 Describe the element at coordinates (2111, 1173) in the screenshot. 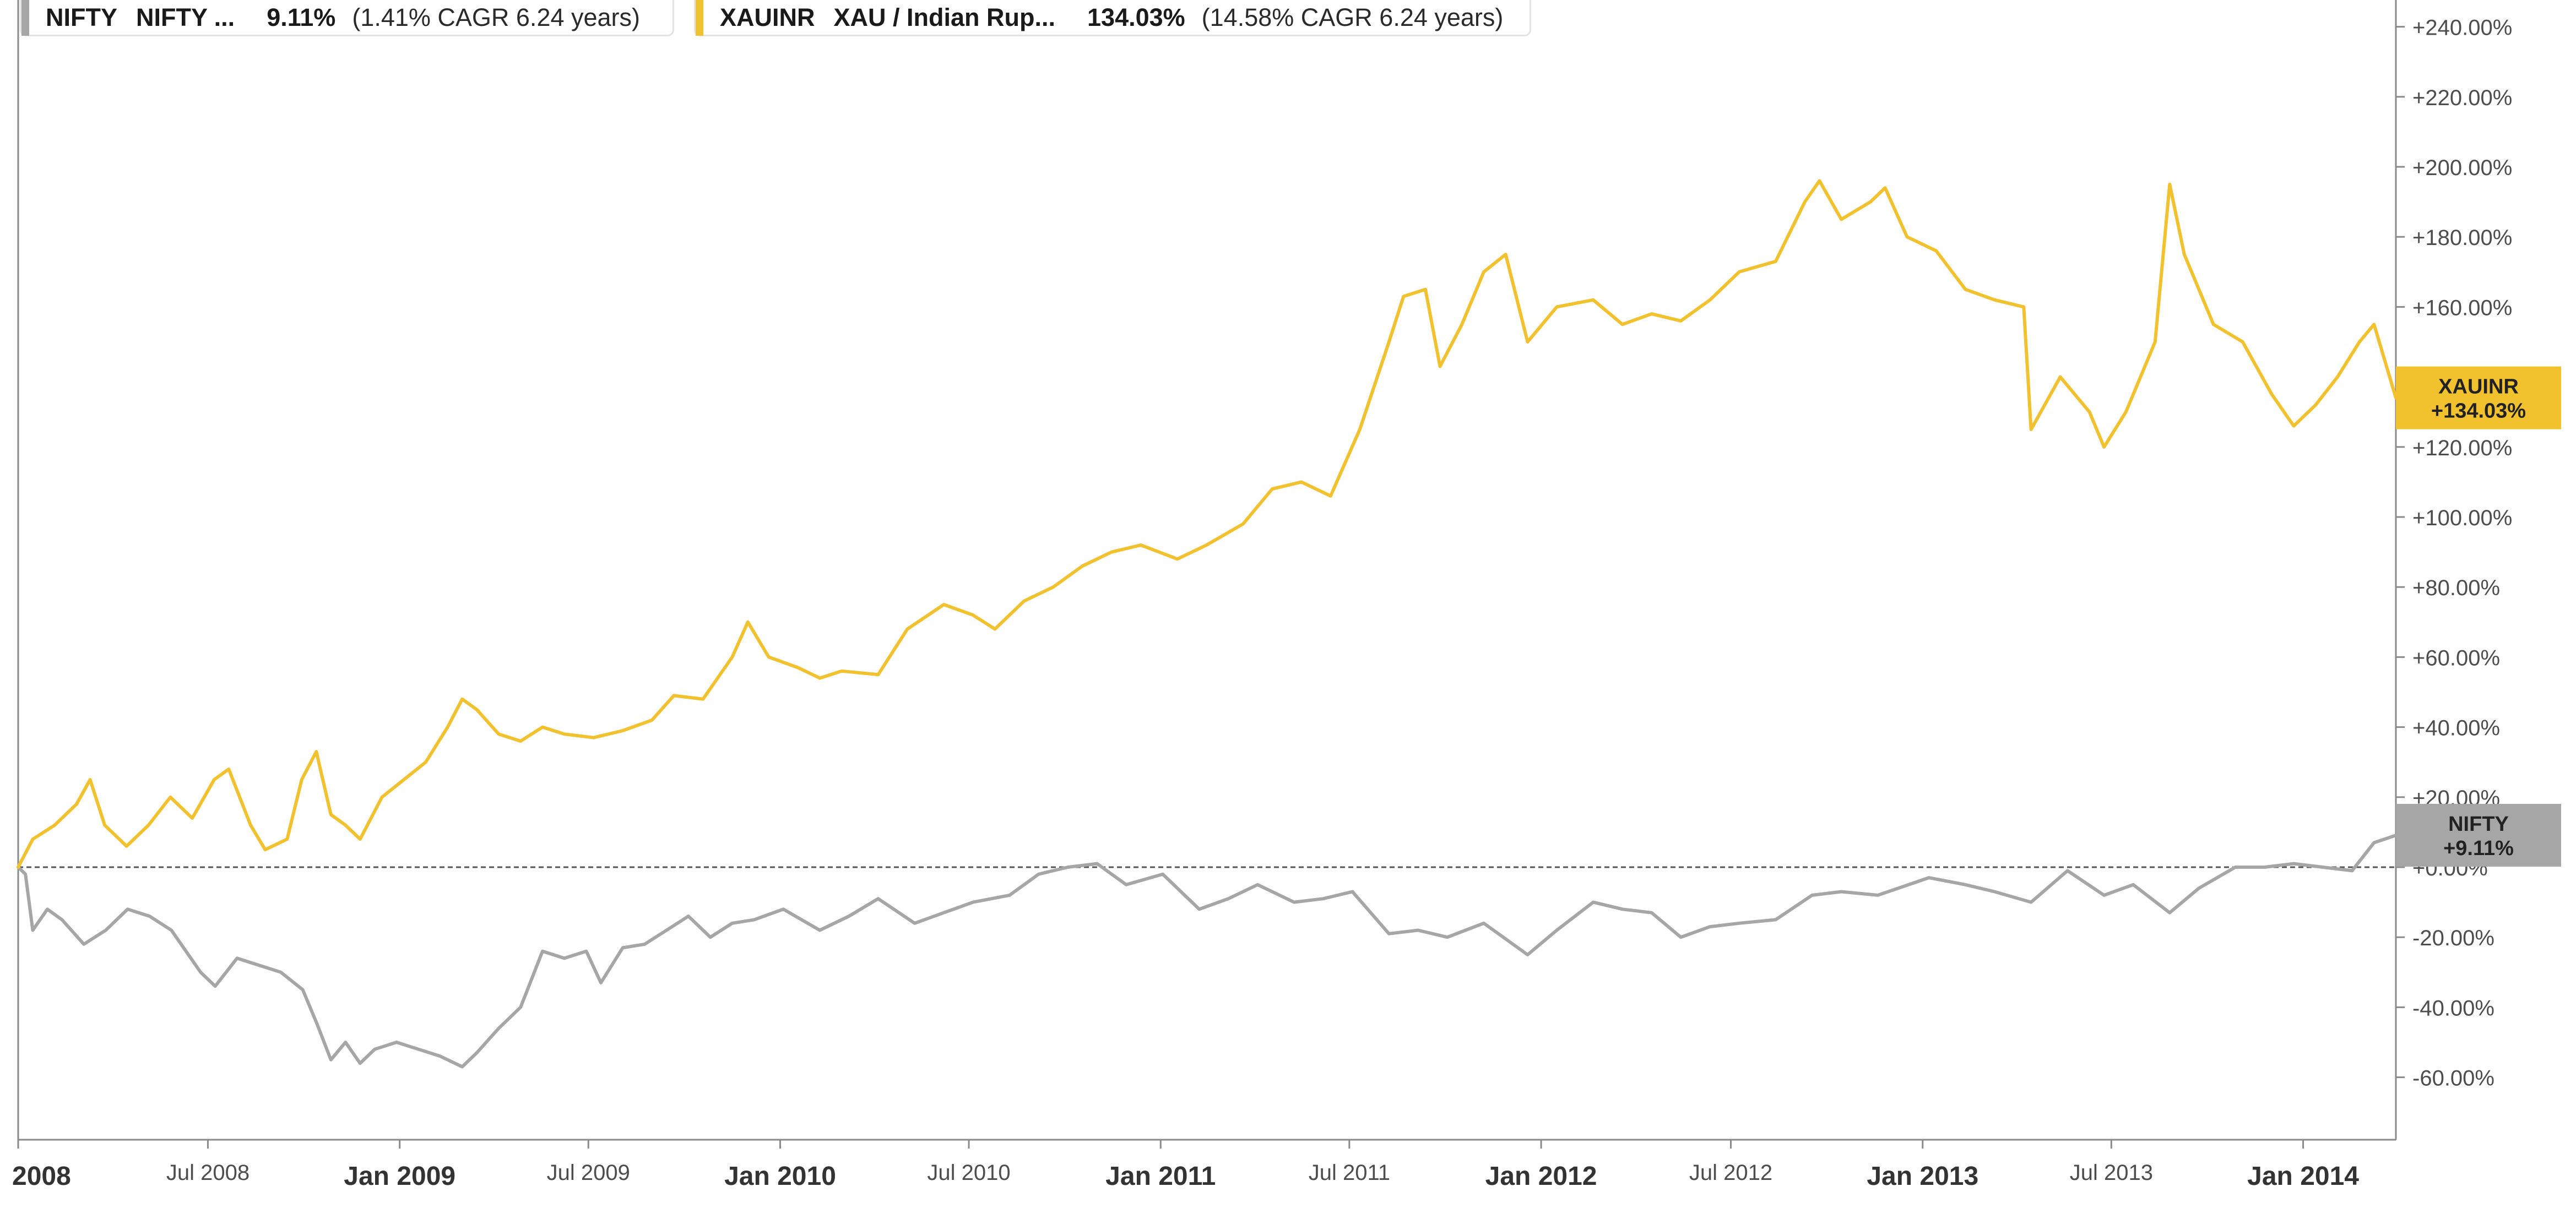

I see `x-tick-label: Jul 2013` at that location.